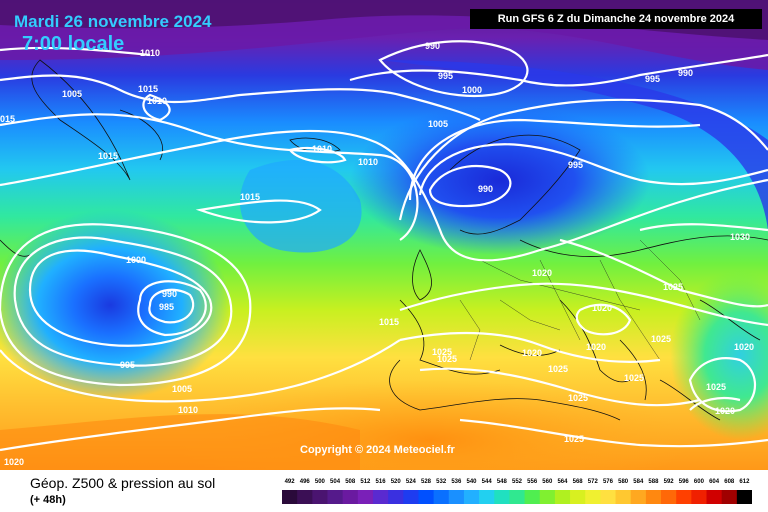 This screenshot has height=512, width=768. I want to click on color-scale-label: 572, so click(592, 482).